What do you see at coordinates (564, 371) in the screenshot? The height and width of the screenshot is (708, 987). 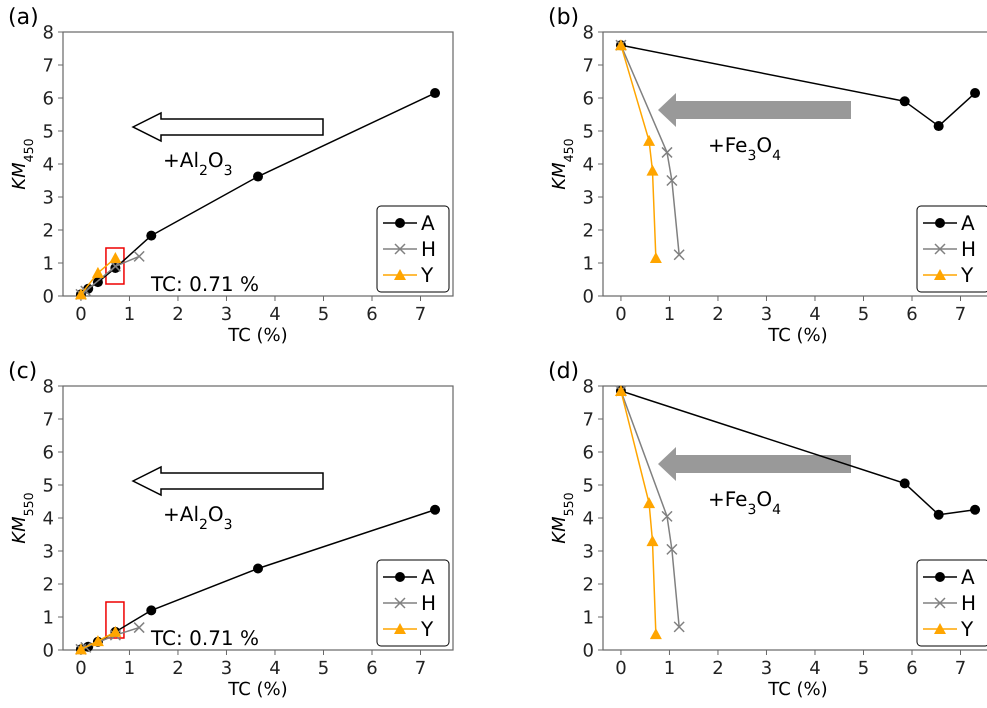 I see `chart-title: (d)` at bounding box center [564, 371].